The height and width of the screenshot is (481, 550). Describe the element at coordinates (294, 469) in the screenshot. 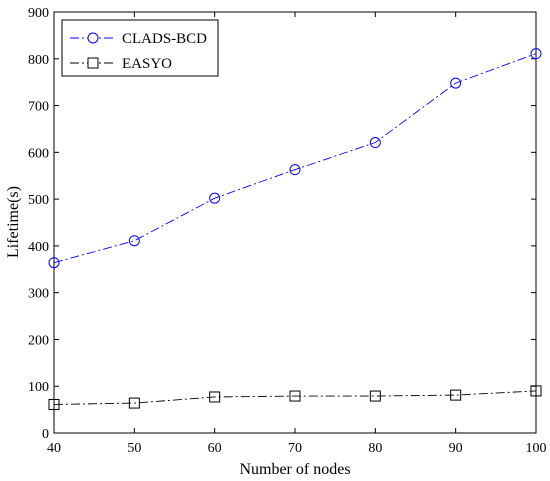

I see `x-axis-label: Number of nodes` at that location.